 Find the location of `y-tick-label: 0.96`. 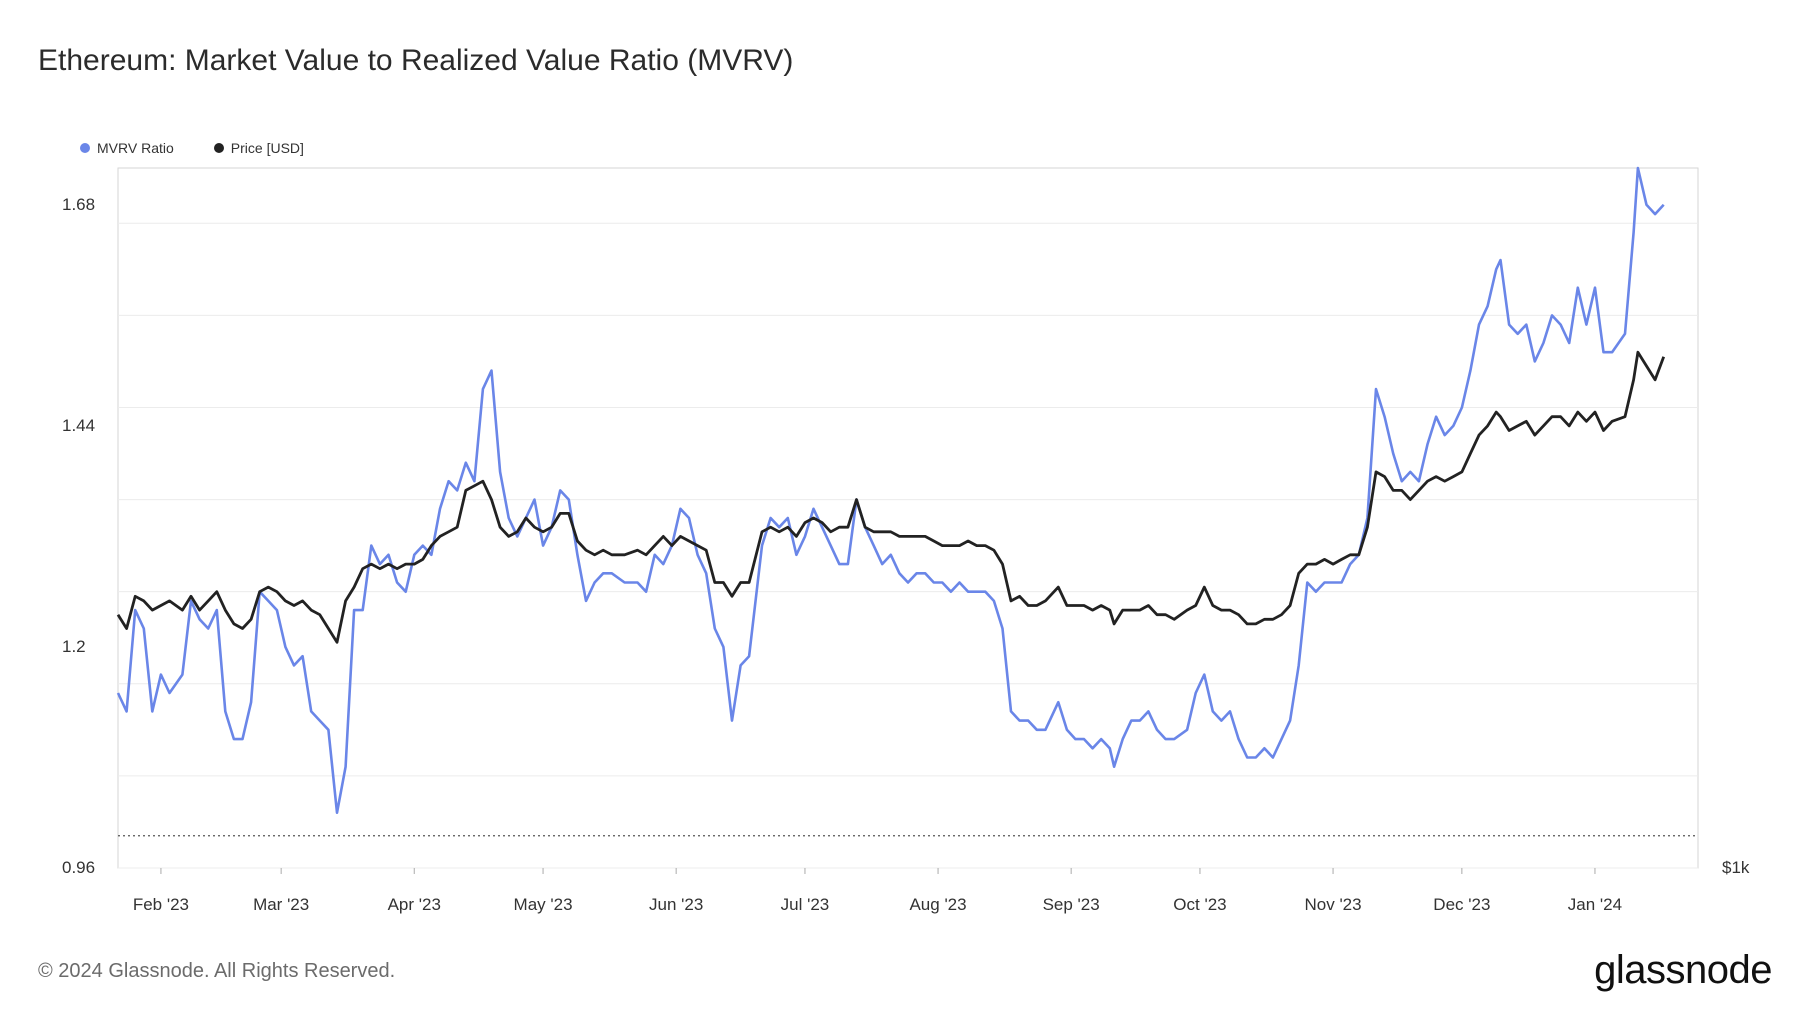

y-tick-label: 0.96 is located at coordinates (78, 867).